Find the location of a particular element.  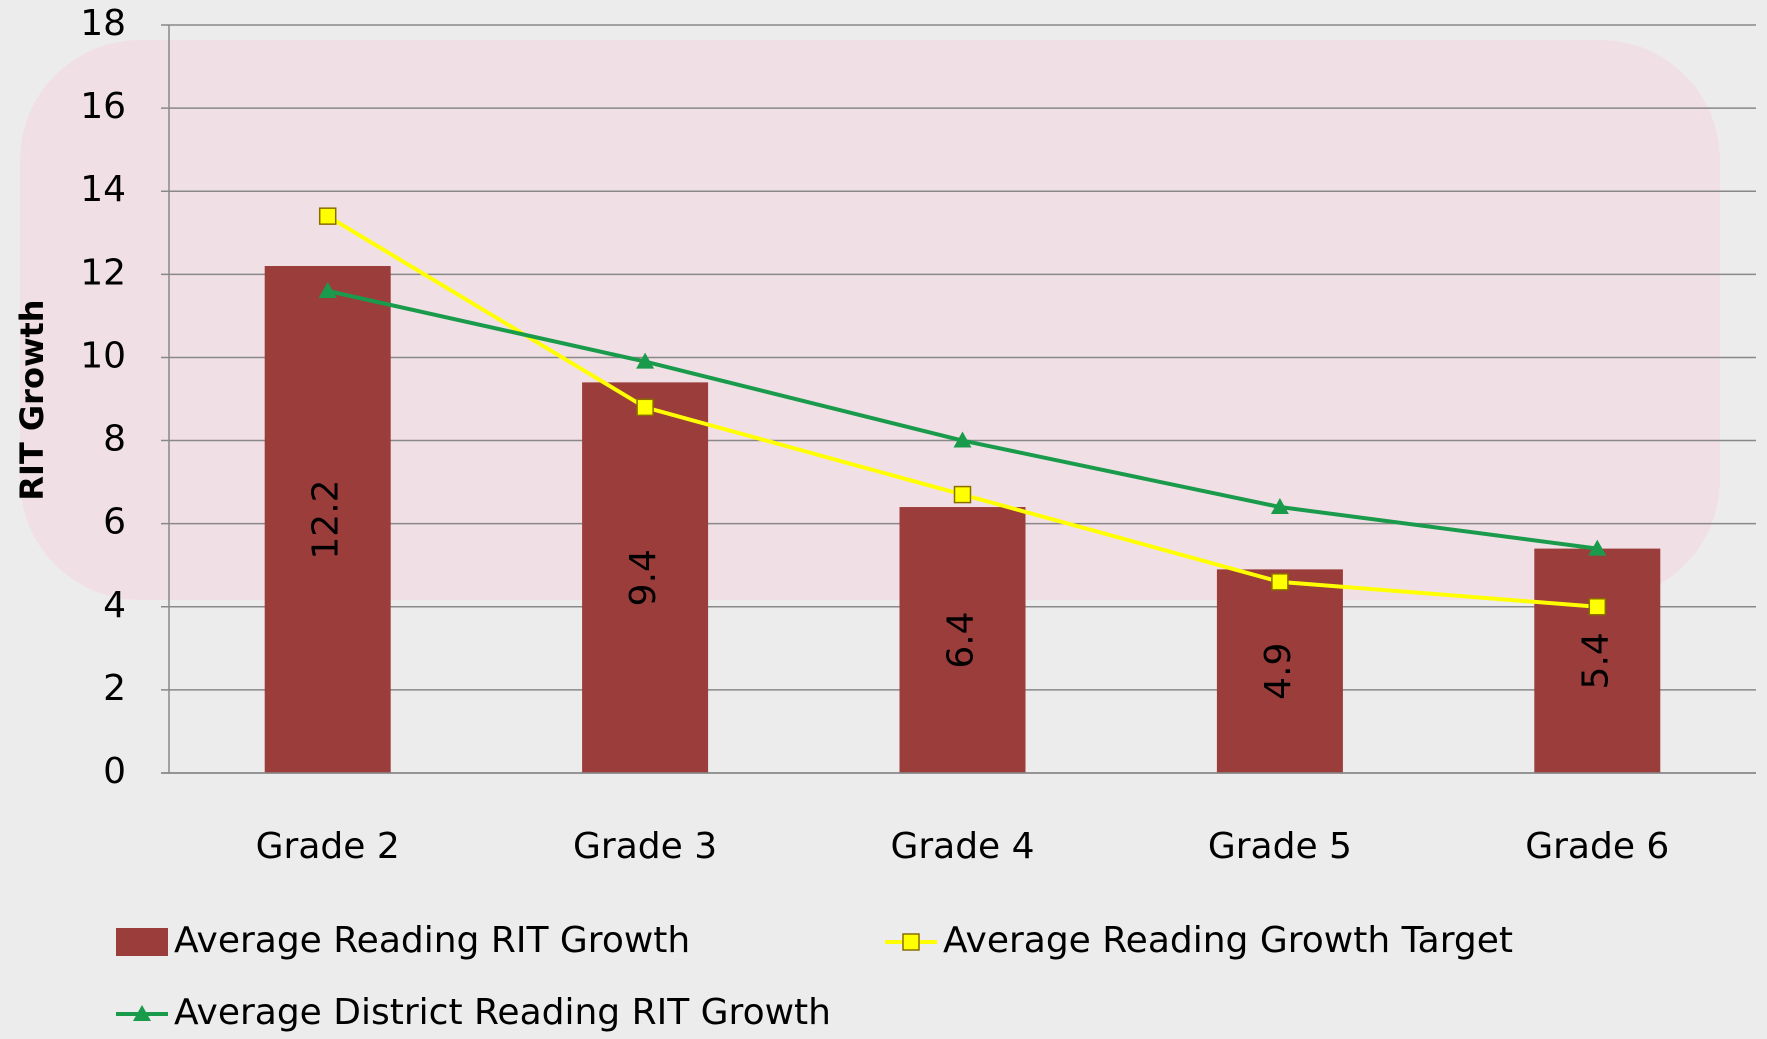

y-tick-label: 14 is located at coordinates (103, 189).